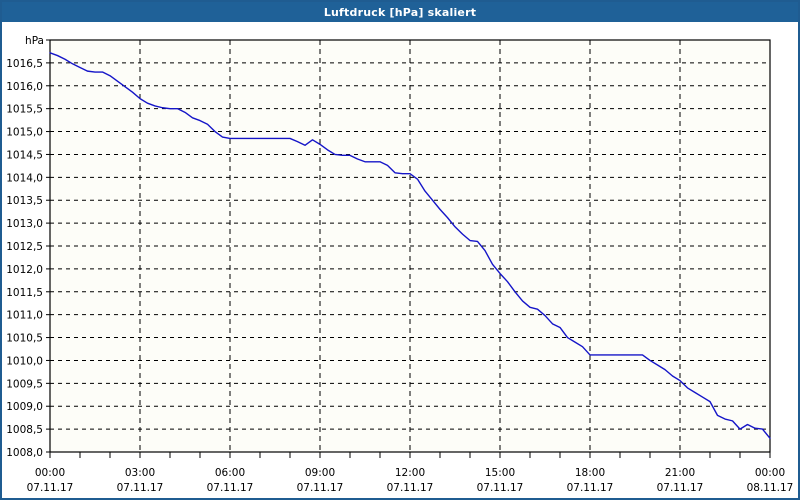 The height and width of the screenshot is (500, 800). I want to click on x-axis-time-label: 09:00, so click(320, 473).